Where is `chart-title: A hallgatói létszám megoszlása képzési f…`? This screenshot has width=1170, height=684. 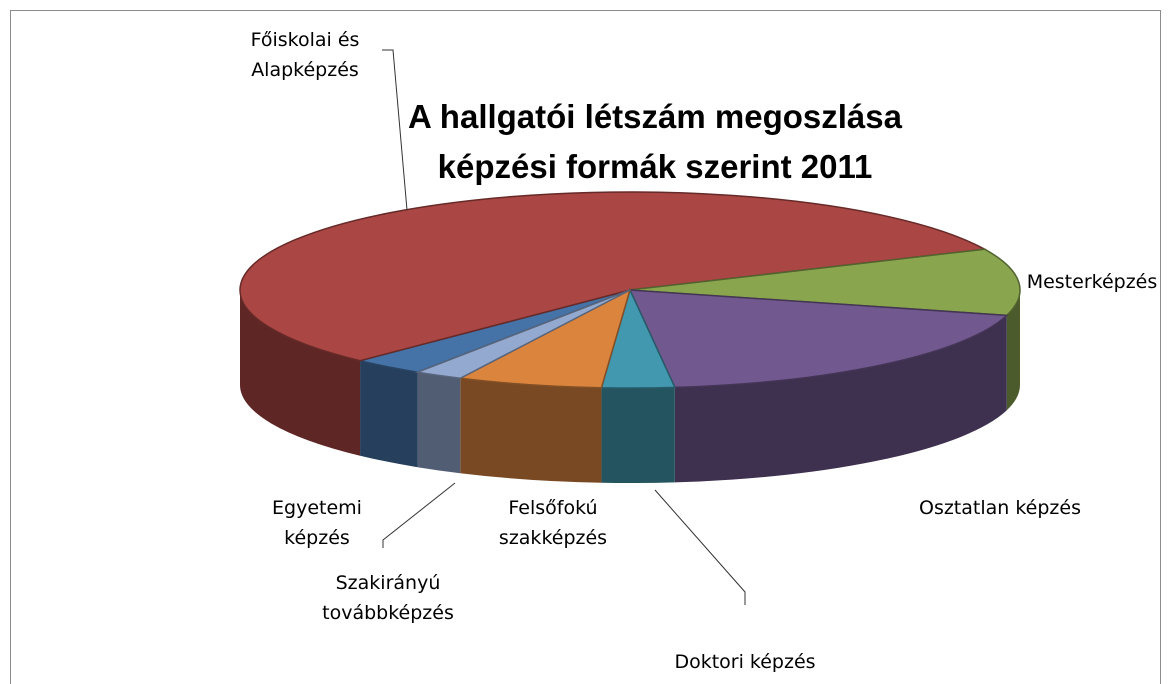 chart-title: A hallgatói létszám megoszlása képzési f… is located at coordinates (655, 141).